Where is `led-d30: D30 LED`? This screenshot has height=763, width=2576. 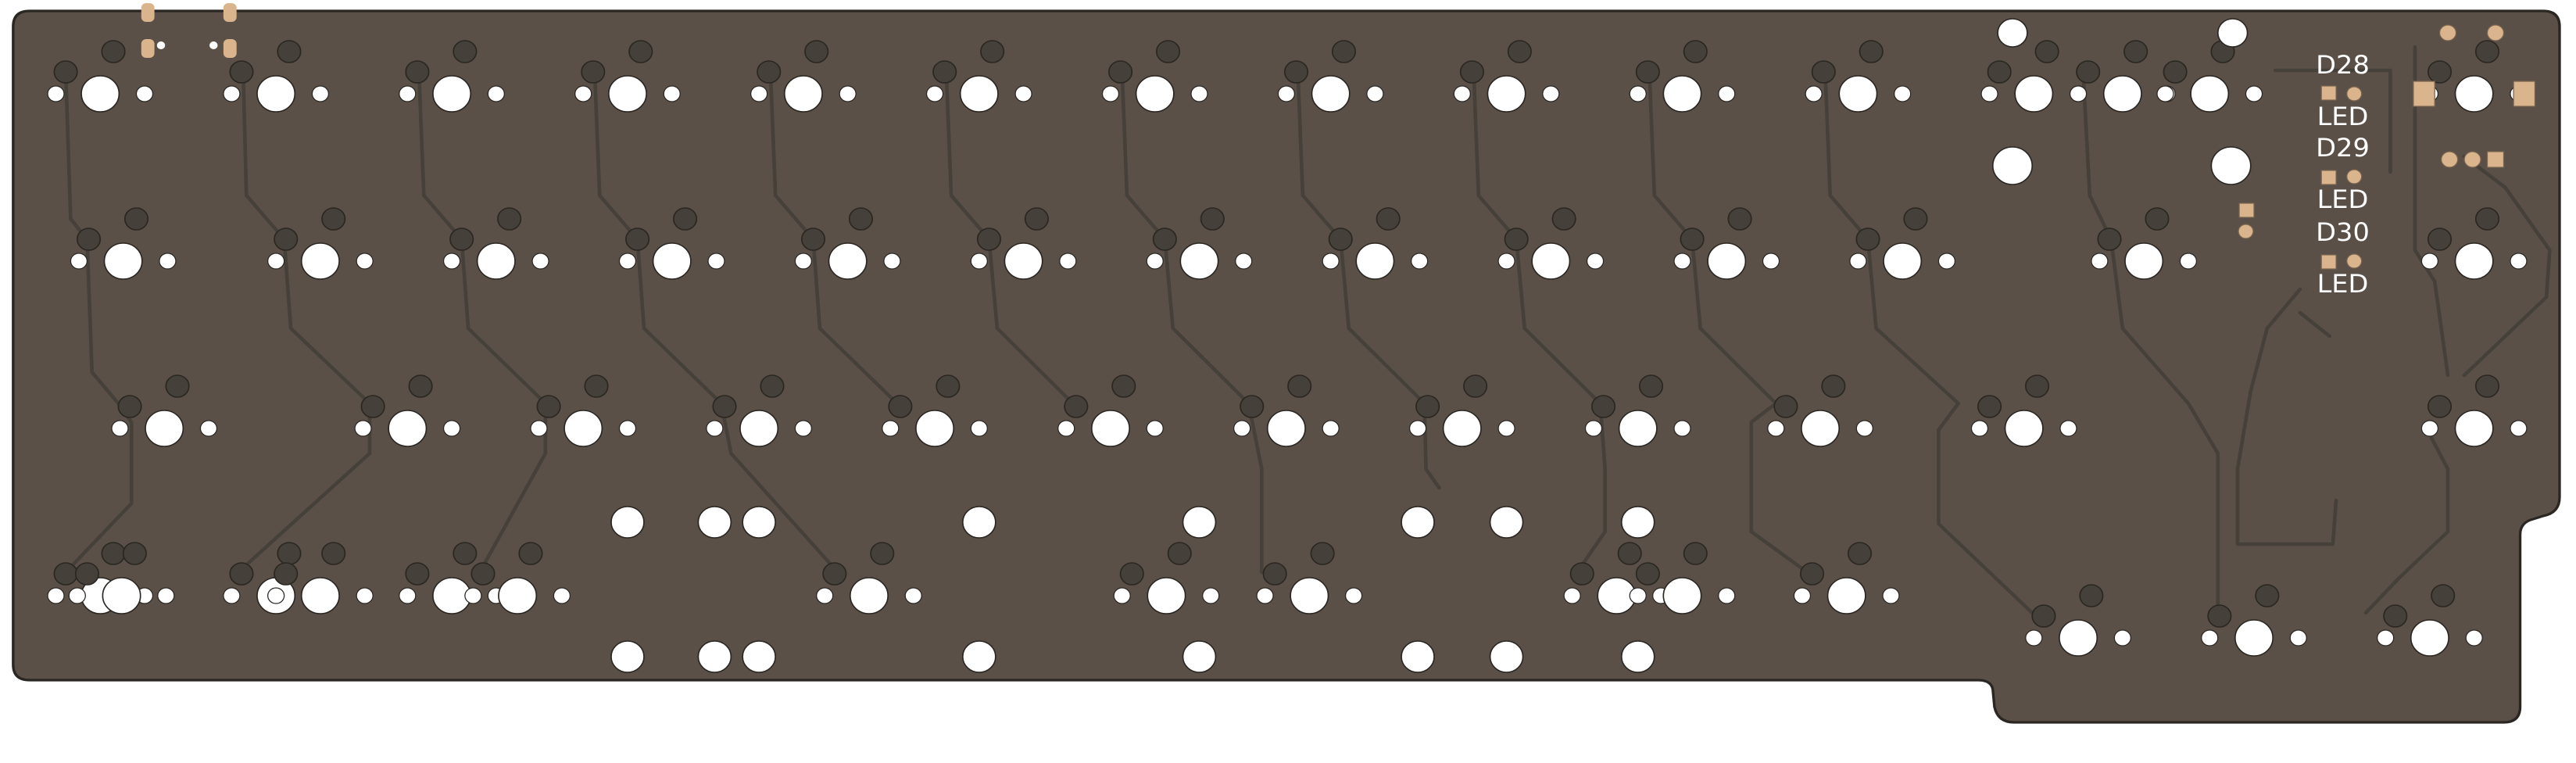
led-d30: D30 LED is located at coordinates (2343, 258).